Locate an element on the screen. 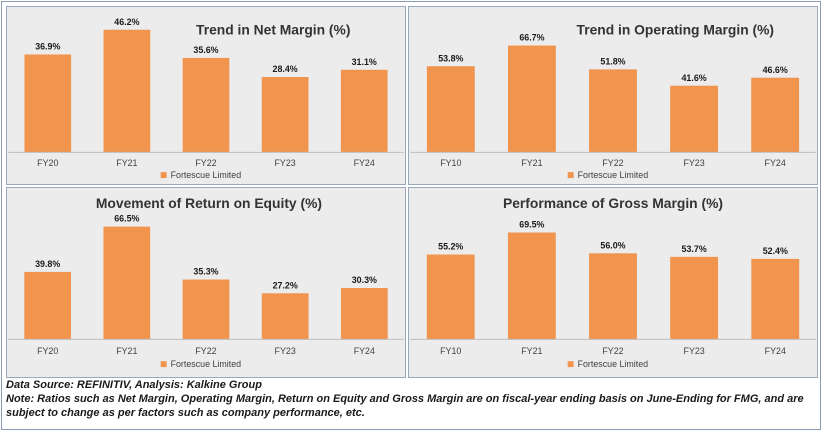  chart-title: Performance of Gross Margin (%) is located at coordinates (613, 203).